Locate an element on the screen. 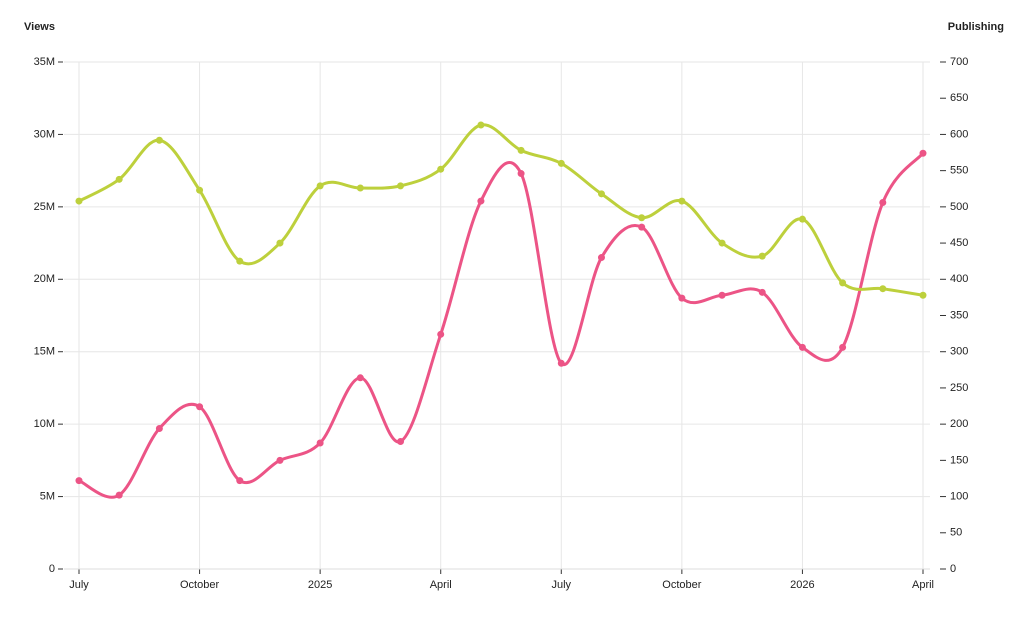 The image size is (1016, 622). y2-tick-label: 450 is located at coordinates (959, 243).